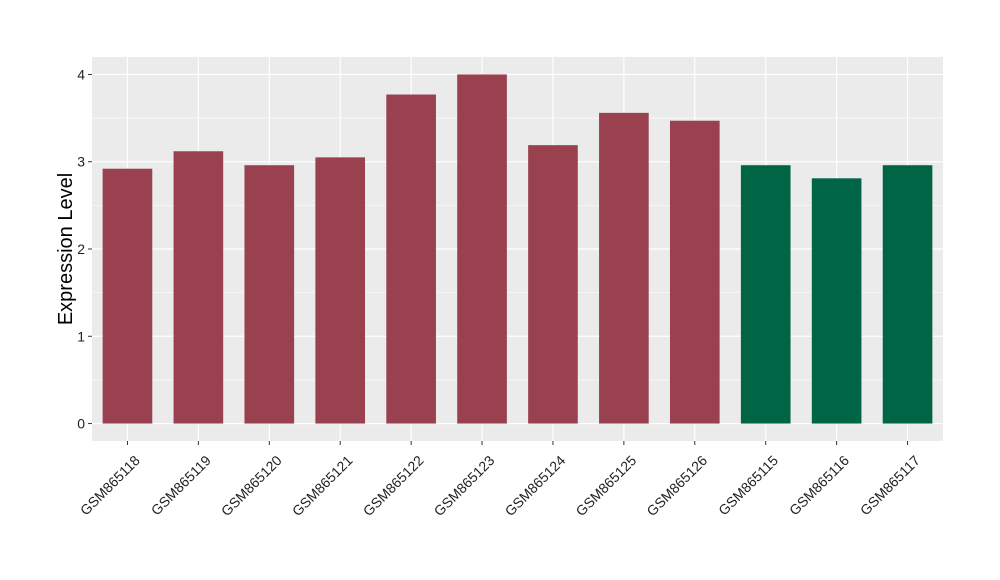  Describe the element at coordinates (322, 485) in the screenshot. I see `x-tick-label: GSM865121` at that location.